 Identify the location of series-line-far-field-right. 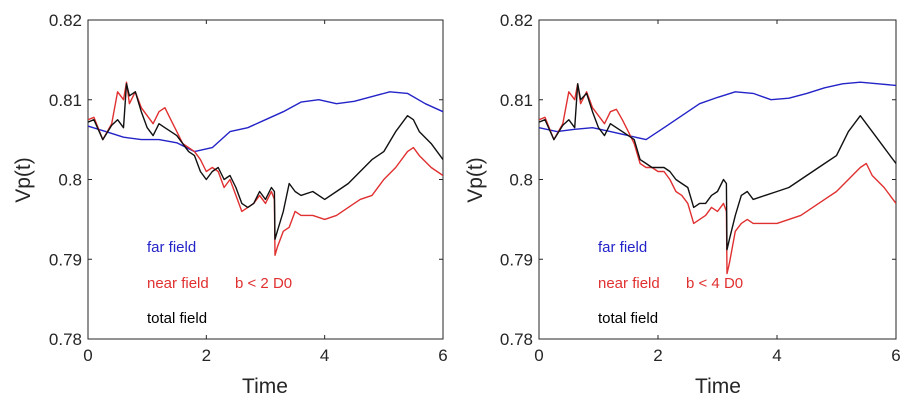
(717, 111).